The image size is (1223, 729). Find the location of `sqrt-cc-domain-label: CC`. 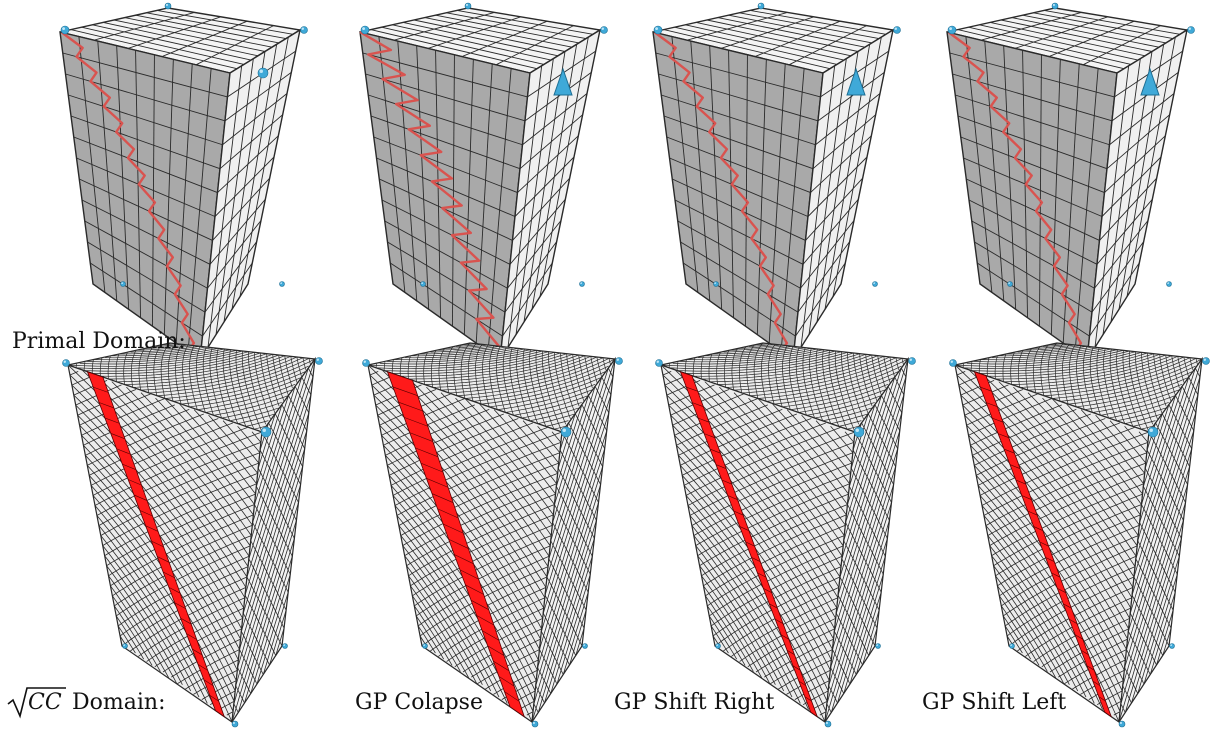

sqrt-cc-domain-label: CC is located at coordinates (71, 702).